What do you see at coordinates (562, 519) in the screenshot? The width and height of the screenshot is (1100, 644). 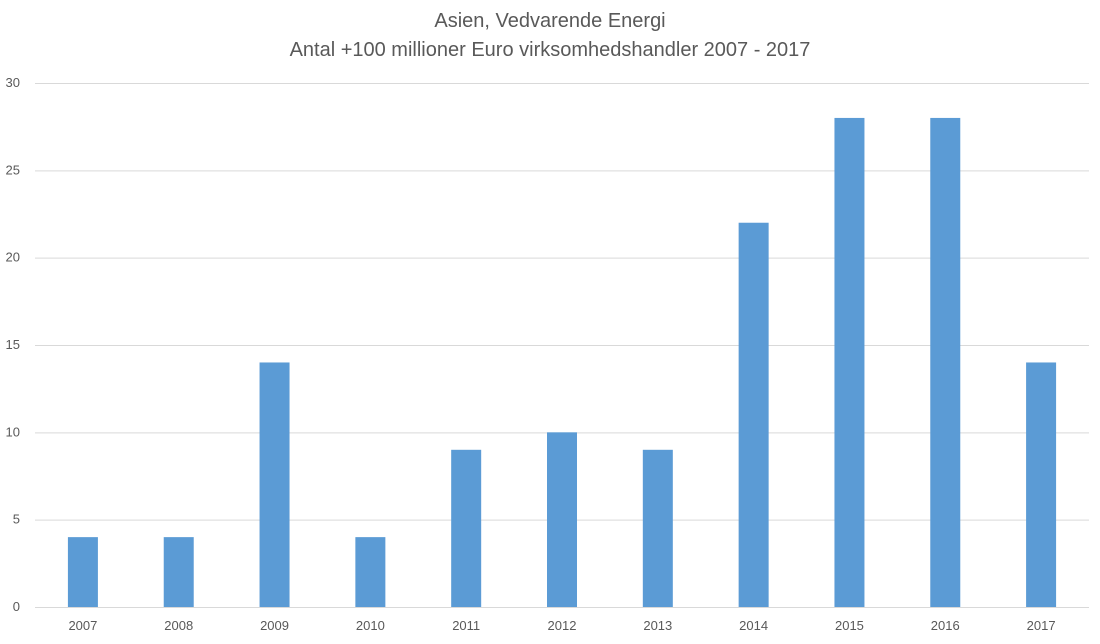 I see `bar-2012` at bounding box center [562, 519].